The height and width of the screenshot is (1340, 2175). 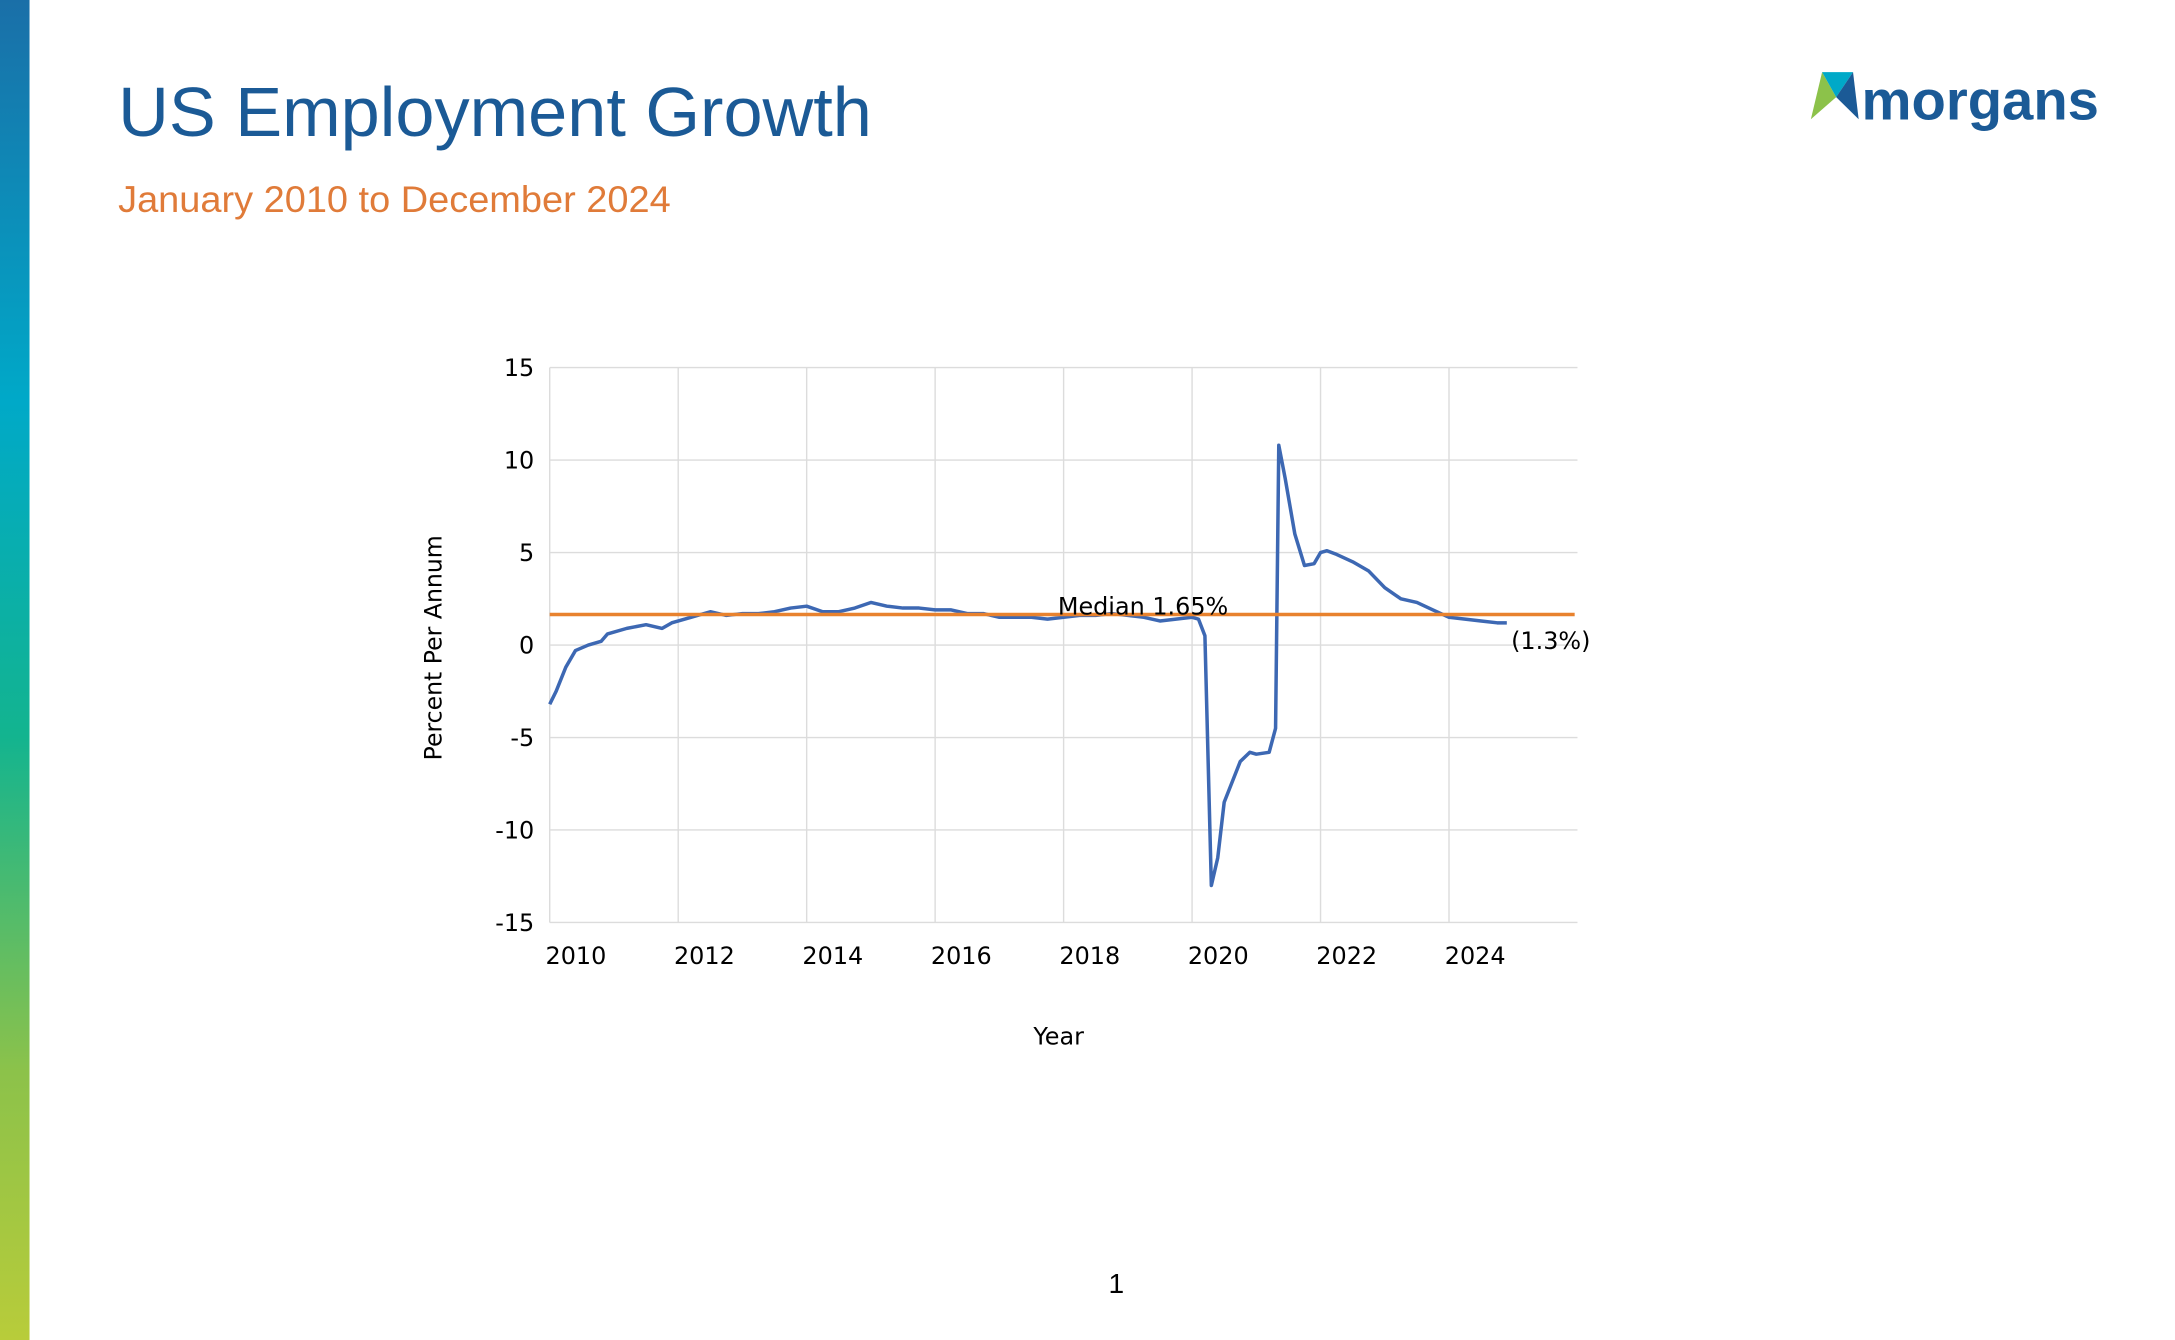 I want to click on x-tick-label: 2022, so click(x=1346, y=956).